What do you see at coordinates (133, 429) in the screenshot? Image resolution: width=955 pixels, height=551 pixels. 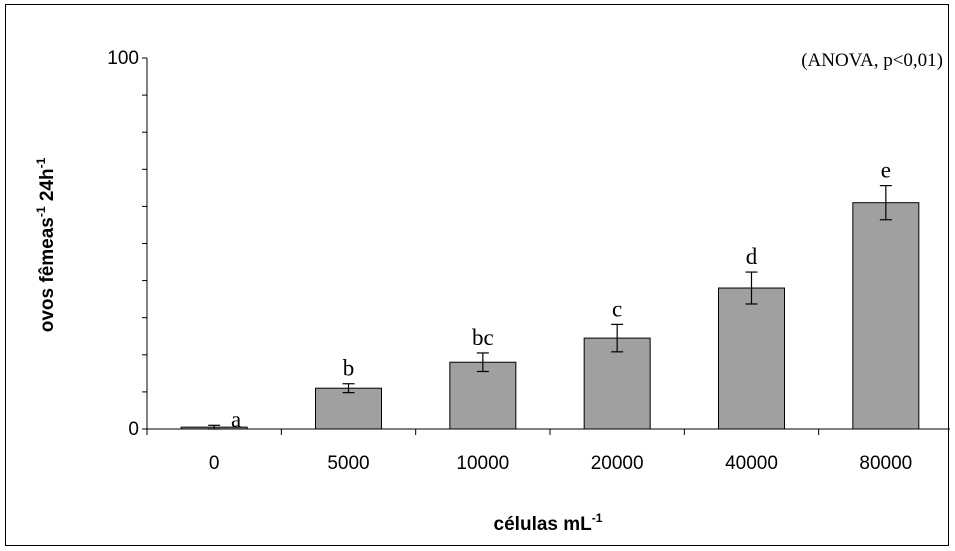 I see `y-tick-label: 0` at bounding box center [133, 429].